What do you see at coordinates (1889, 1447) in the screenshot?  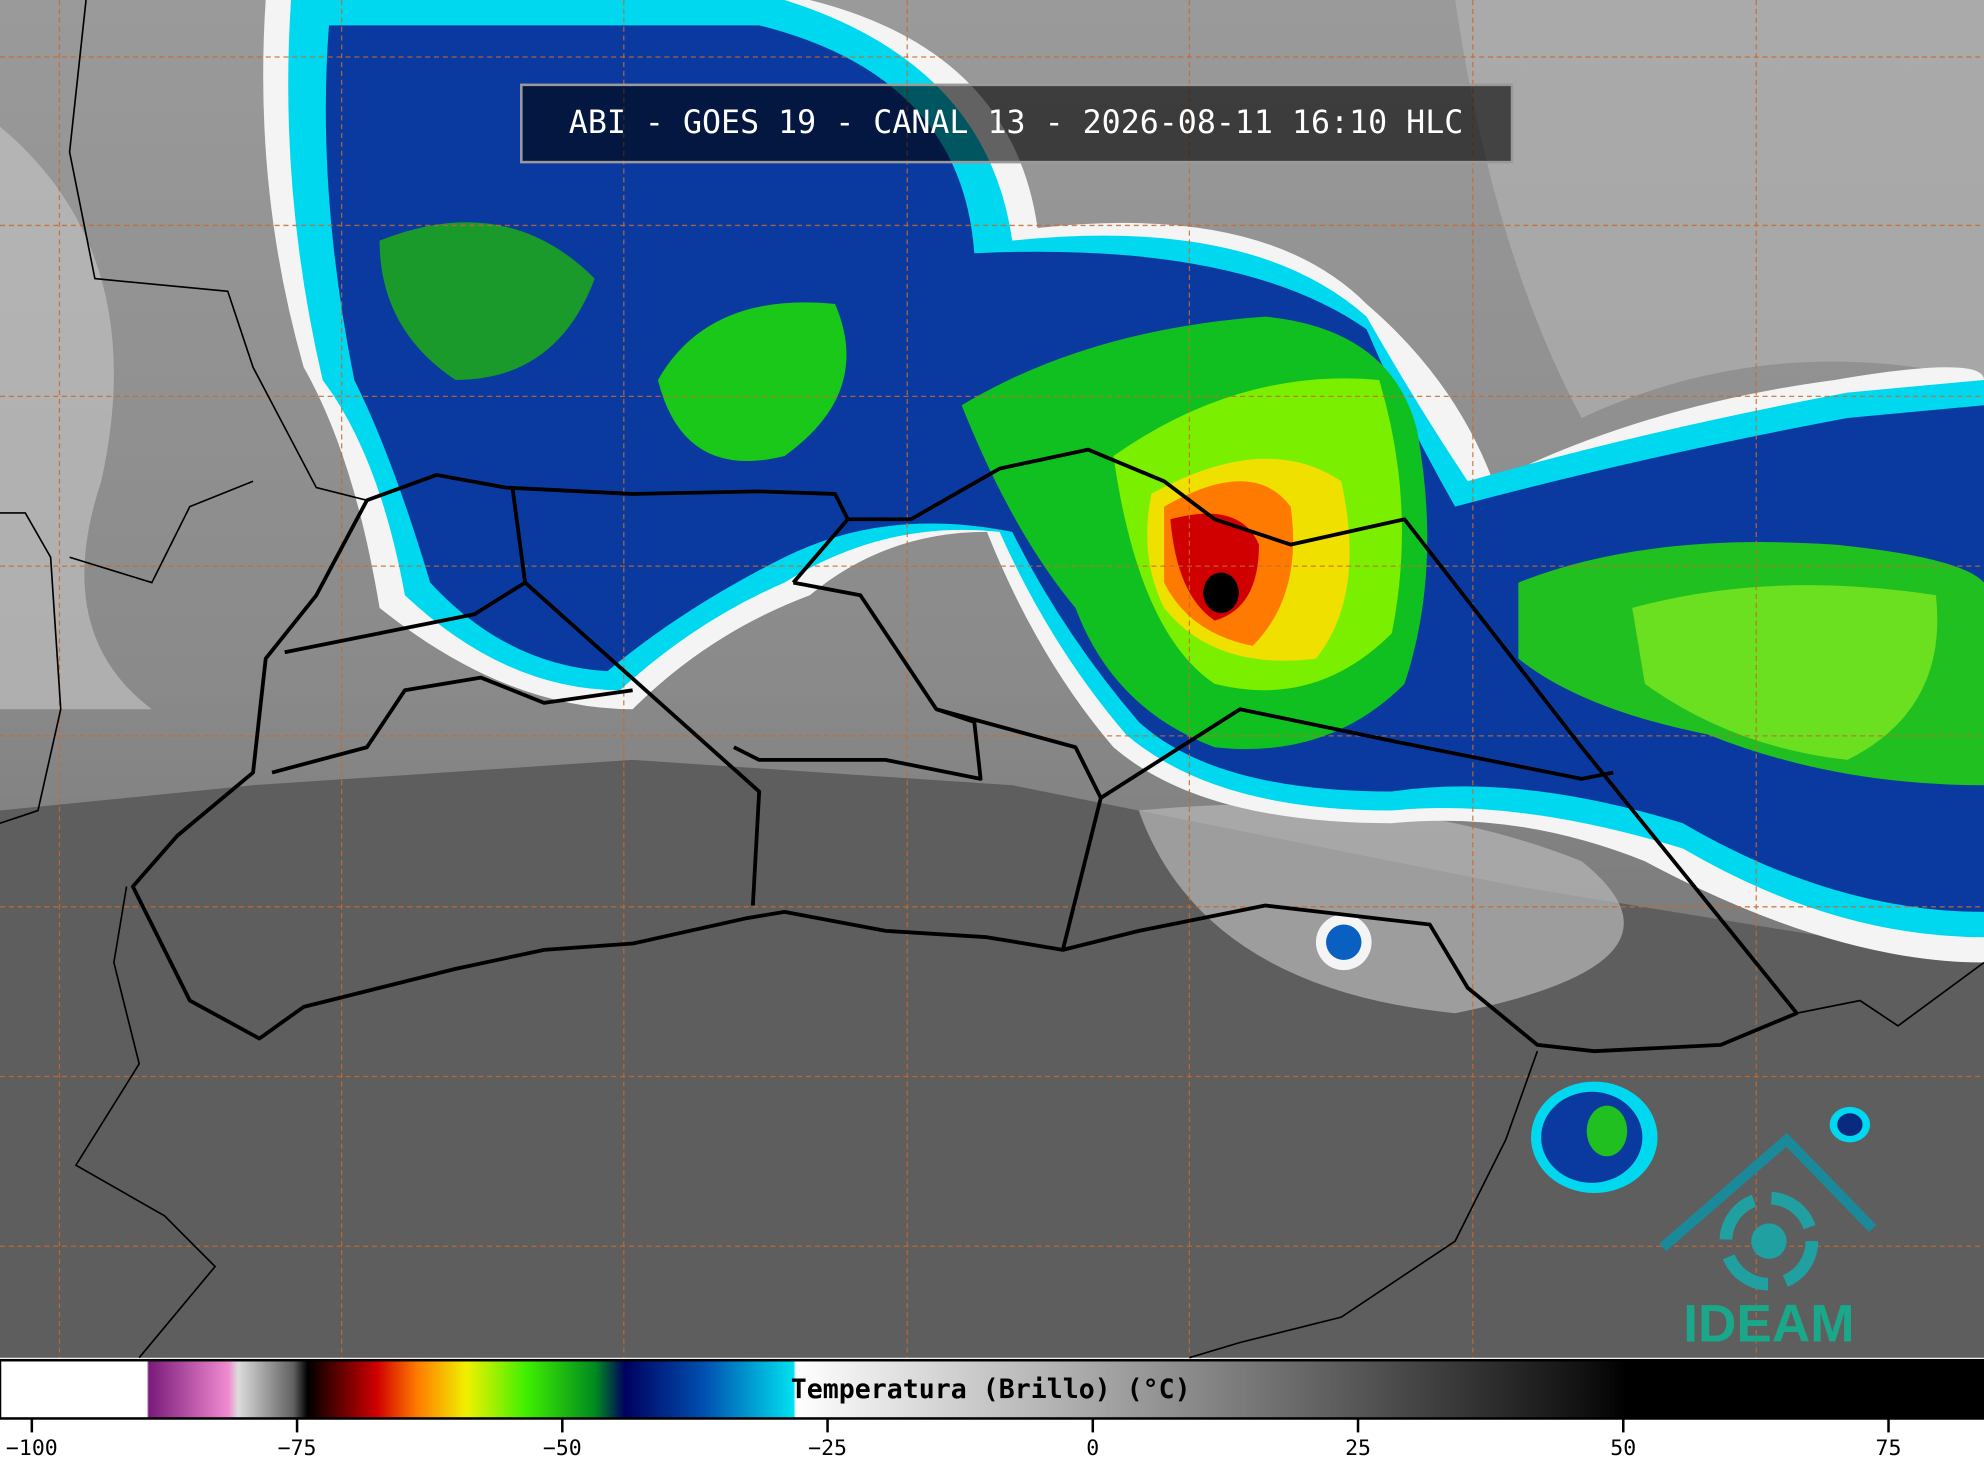 I see `tick-label: 75` at bounding box center [1889, 1447].